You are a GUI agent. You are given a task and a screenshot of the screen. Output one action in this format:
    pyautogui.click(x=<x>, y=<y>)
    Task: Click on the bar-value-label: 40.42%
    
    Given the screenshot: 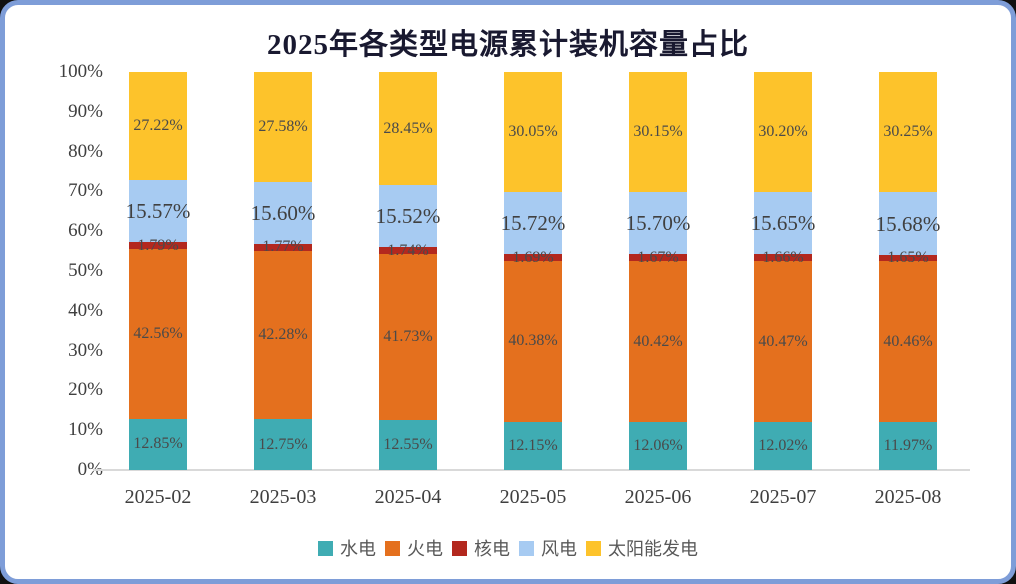 What is the action you would take?
    pyautogui.click(x=658, y=341)
    